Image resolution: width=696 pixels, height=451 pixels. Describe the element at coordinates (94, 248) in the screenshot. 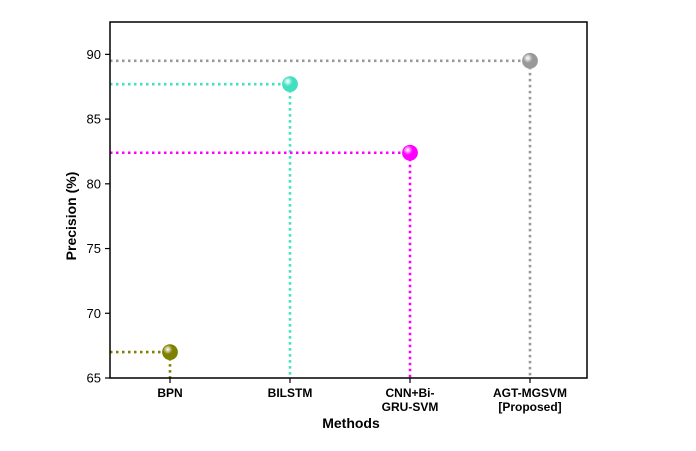

I see `y-tick-label: 75` at that location.